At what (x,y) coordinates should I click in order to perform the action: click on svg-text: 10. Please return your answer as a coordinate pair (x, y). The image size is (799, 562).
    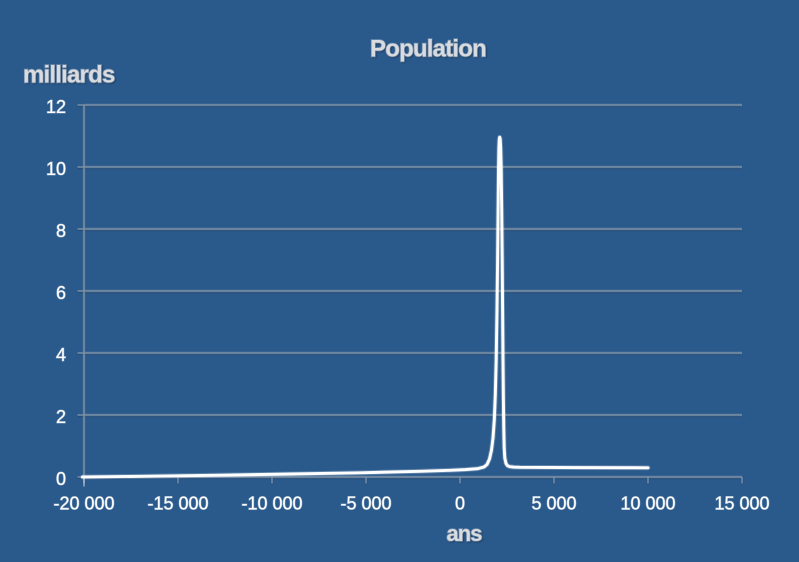
    Looking at the image, I should click on (56, 169).